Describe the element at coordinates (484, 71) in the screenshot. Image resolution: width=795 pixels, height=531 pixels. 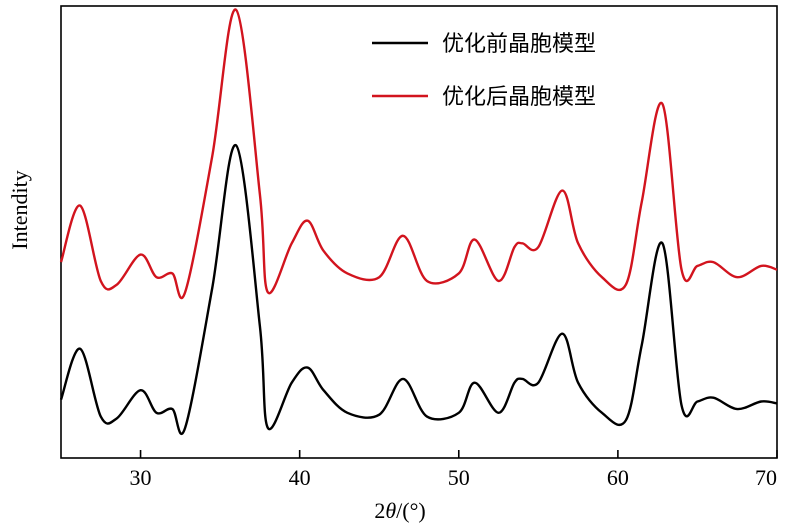
I see `legend: 优化前晶胞模型 优化后晶胞模型` at that location.